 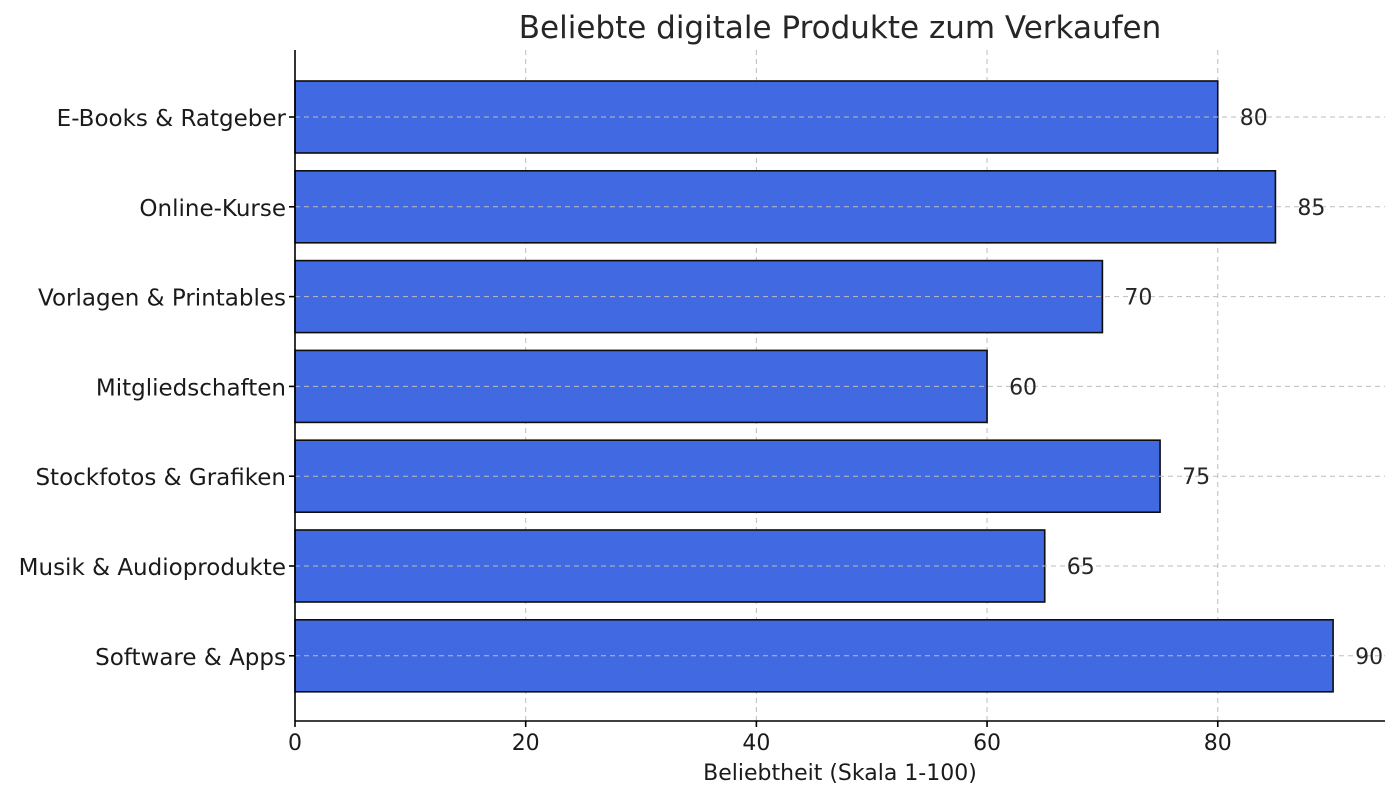 I want to click on bar, so click(x=699, y=296).